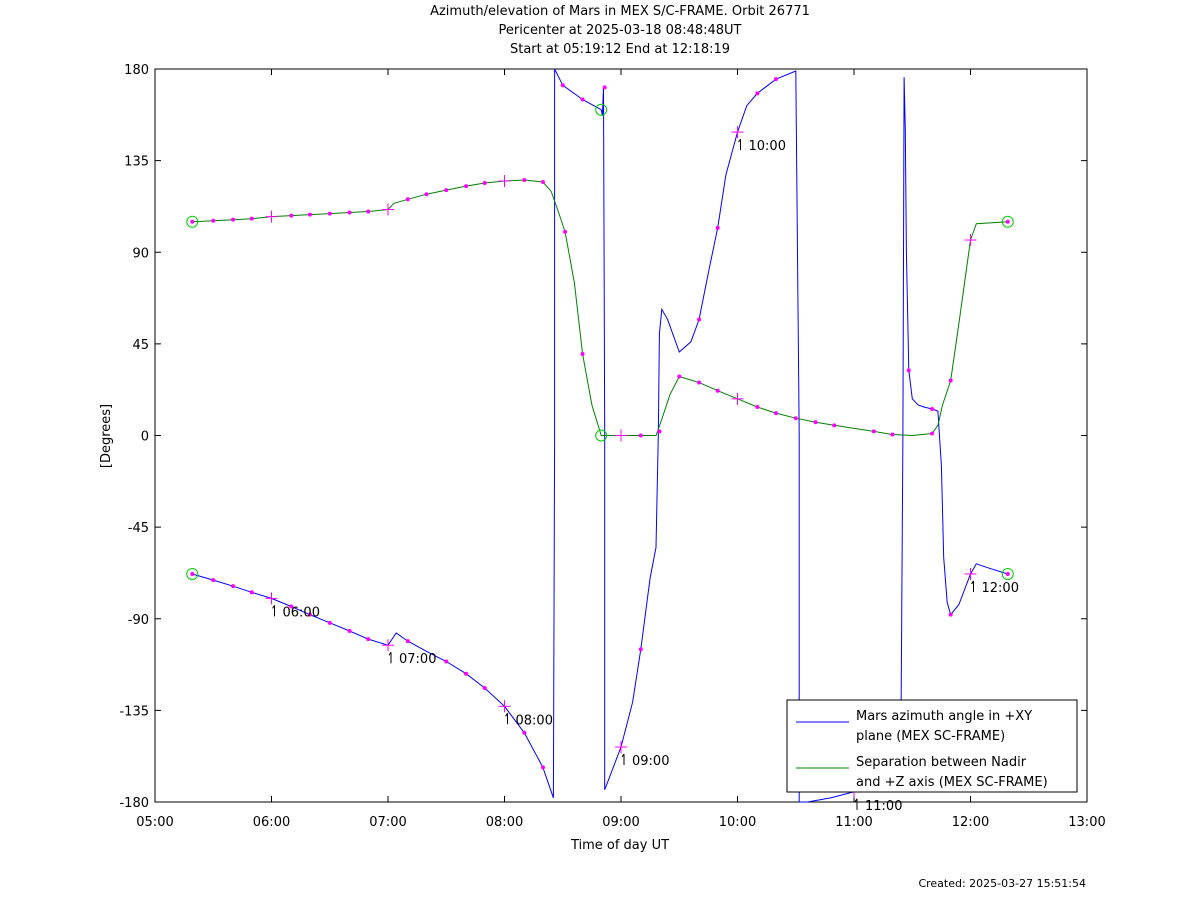 Image resolution: width=1200 pixels, height=901 pixels. I want to click on y-tick-label: -90, so click(138, 620).